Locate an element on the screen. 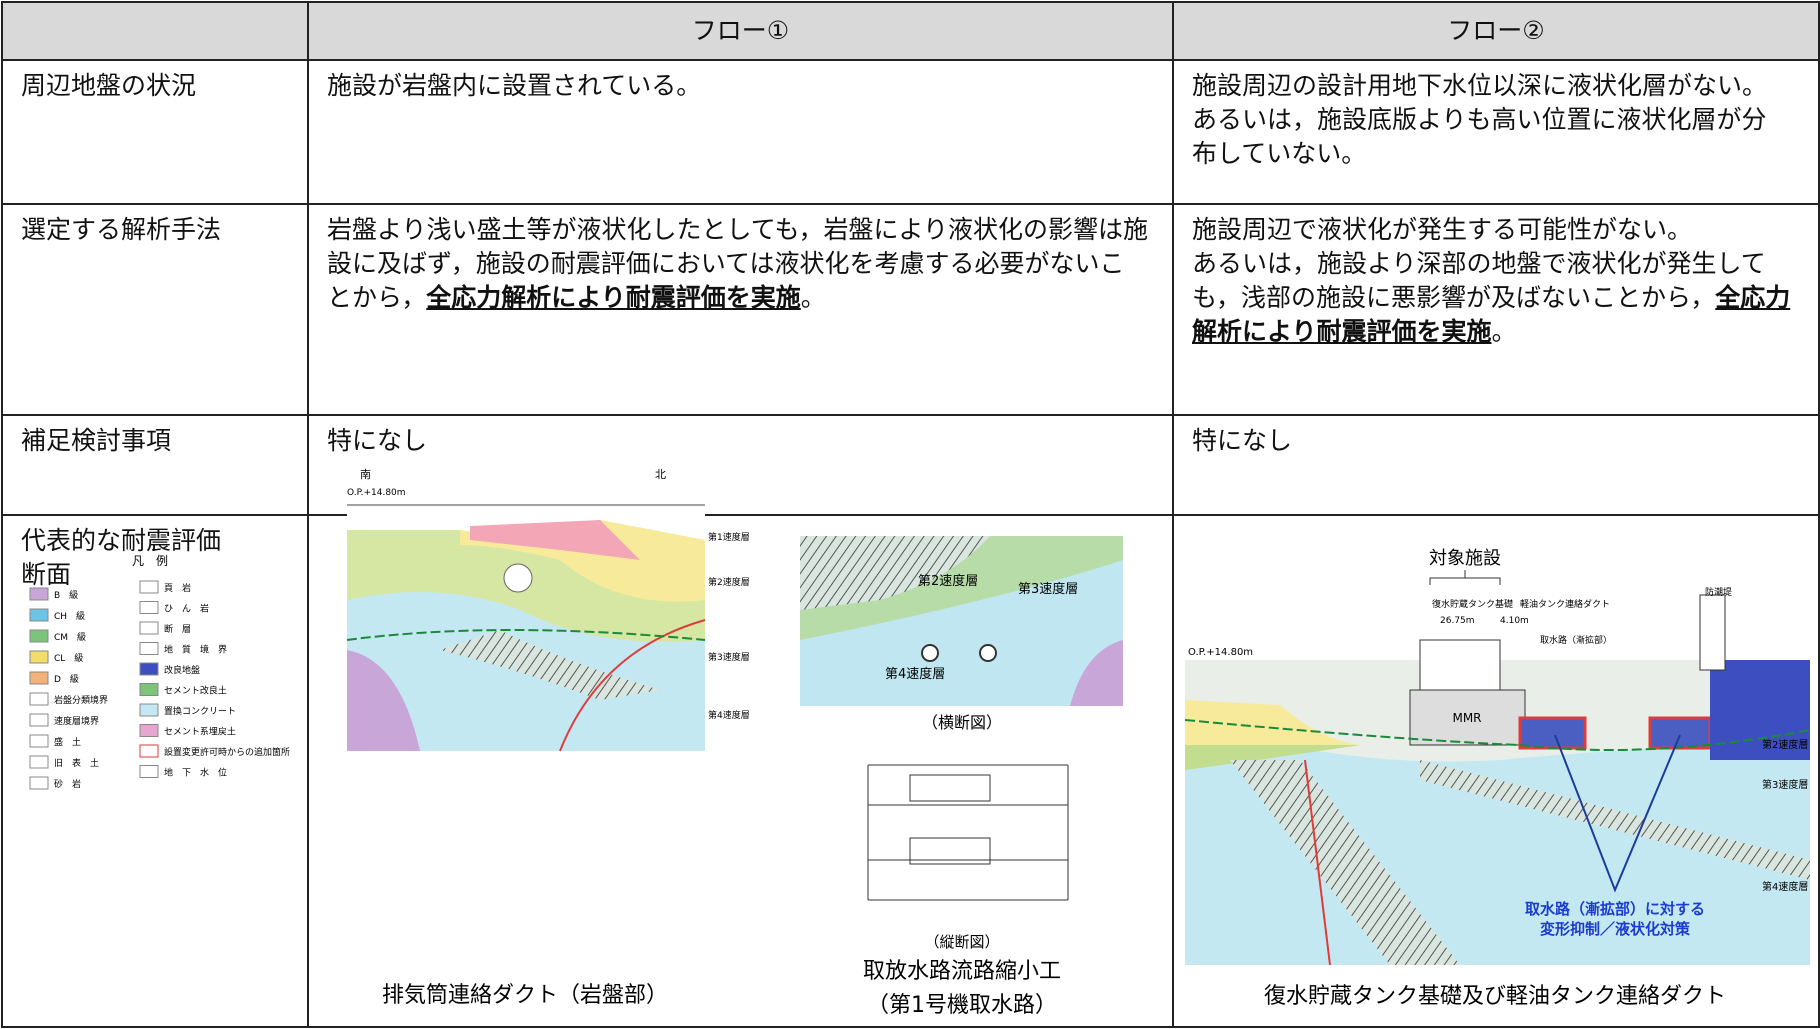 The image size is (1820, 1029). legend-label: ひ ん 岩 is located at coordinates (186, 609).